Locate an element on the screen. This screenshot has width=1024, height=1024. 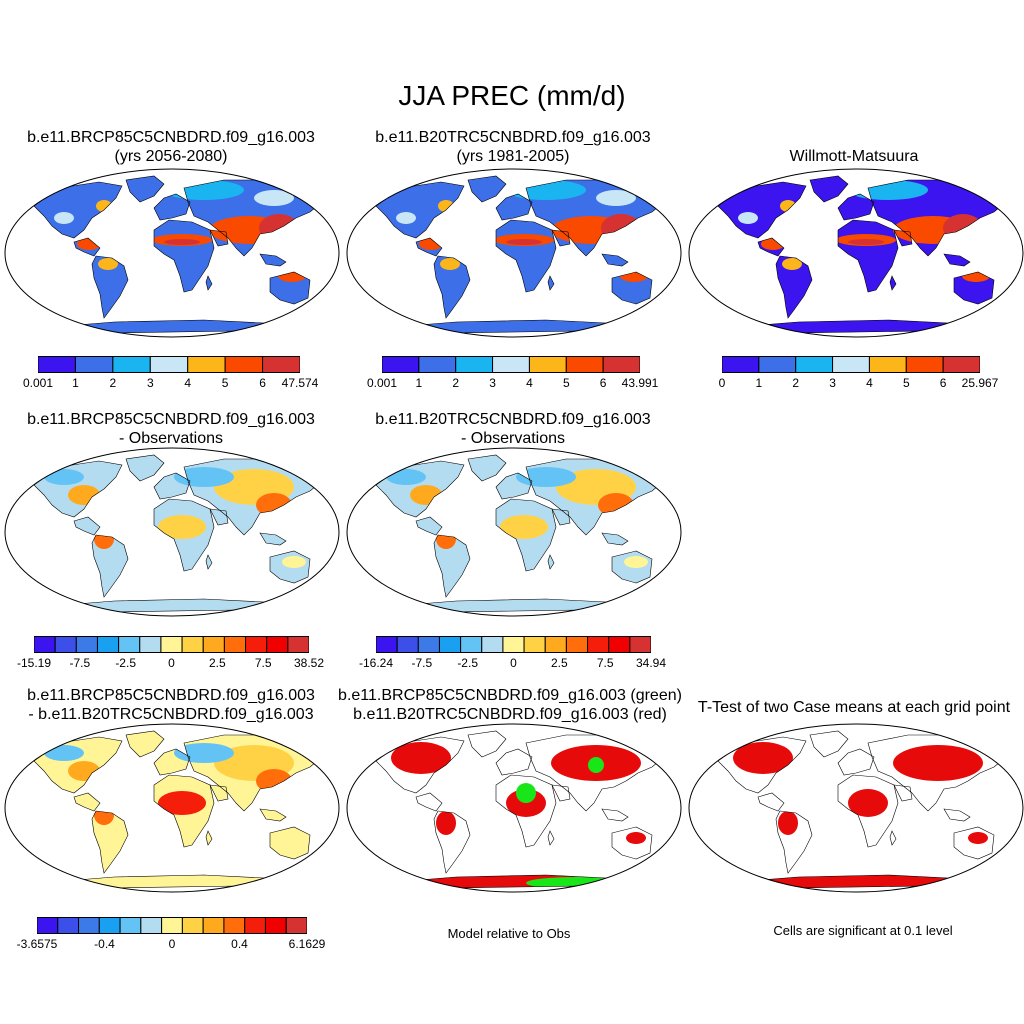
colorbar-tick-label: 25.967 is located at coordinates (980, 383).